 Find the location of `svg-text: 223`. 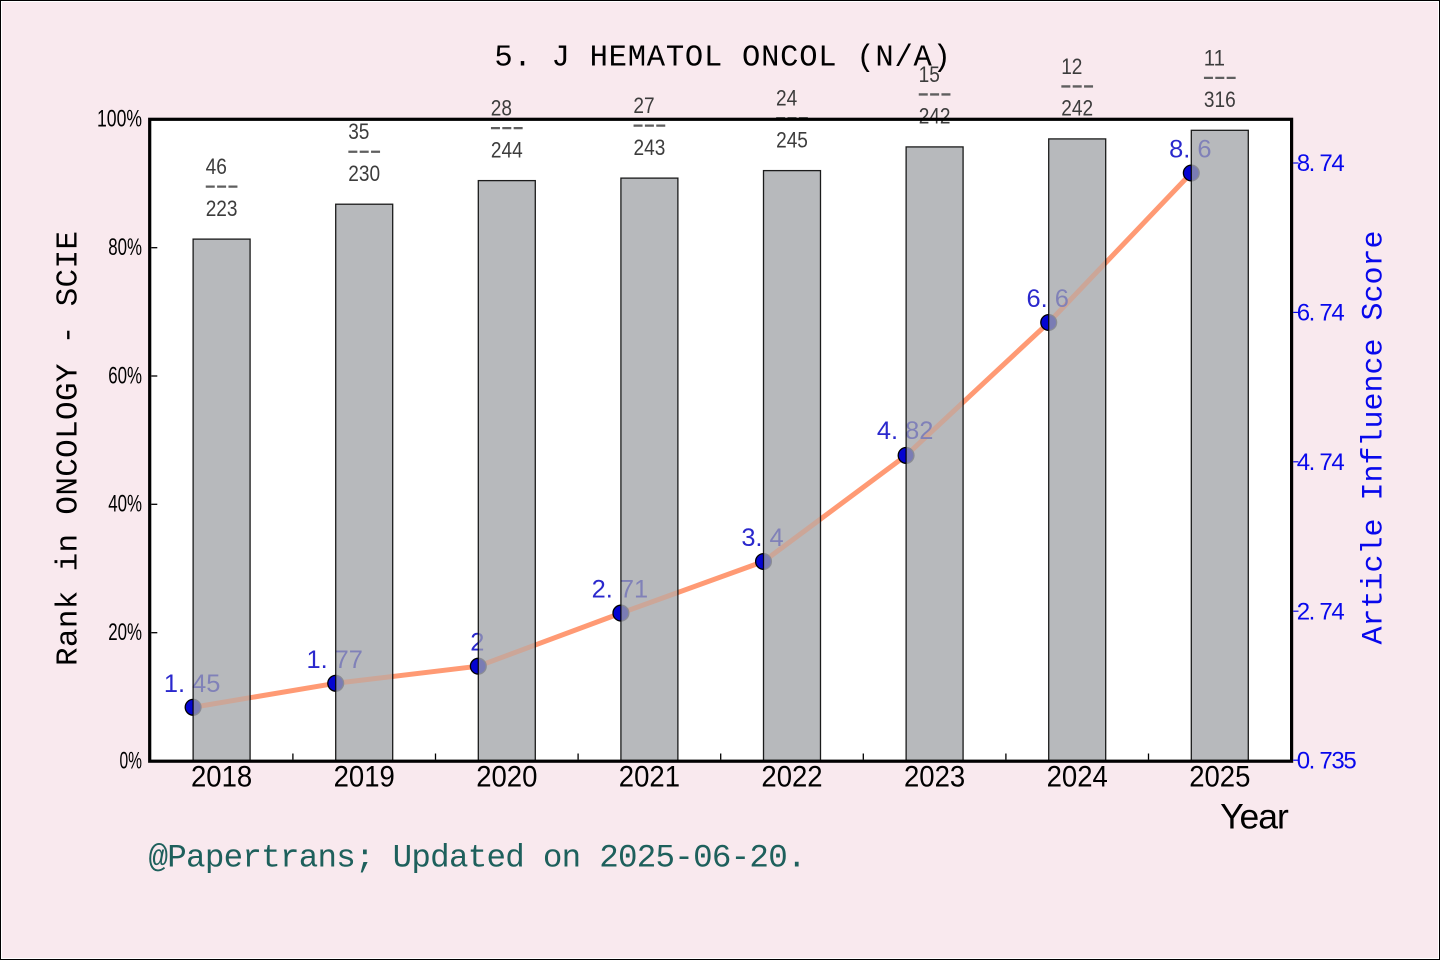

svg-text: 223 is located at coordinates (222, 208).